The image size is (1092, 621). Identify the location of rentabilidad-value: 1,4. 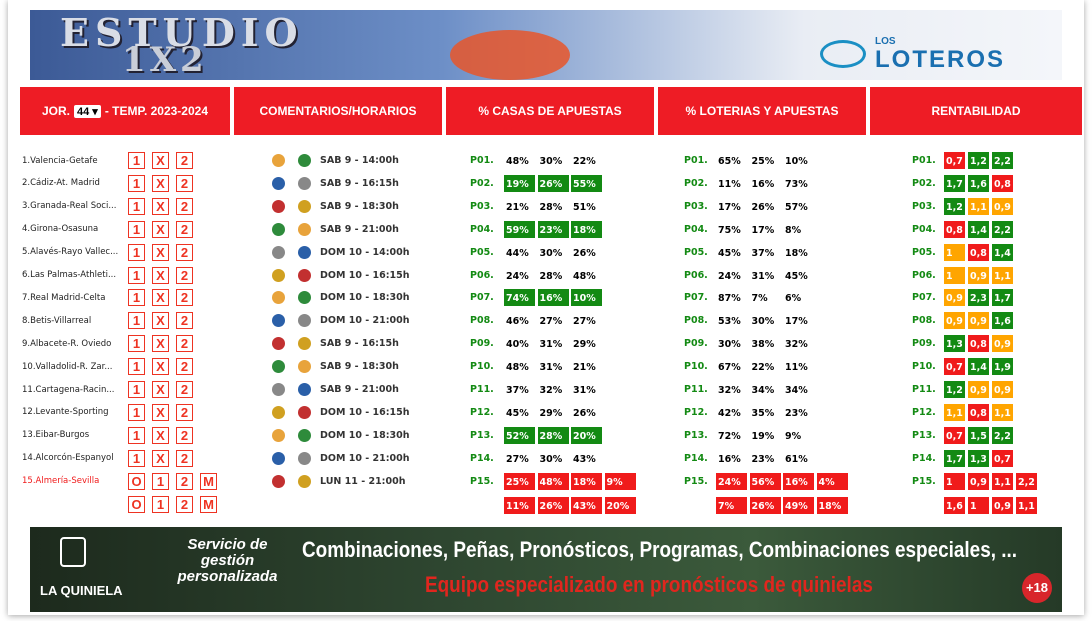
(1002, 252).